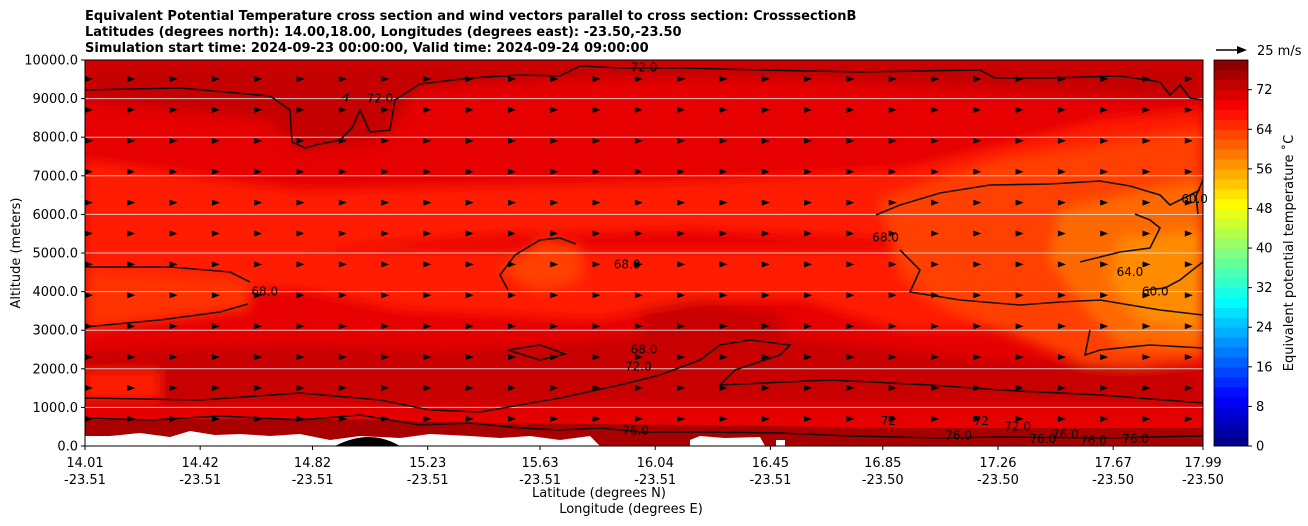 The width and height of the screenshot is (1308, 526). Describe the element at coordinates (56, 369) in the screenshot. I see `y-tick-label: 2000.0` at that location.